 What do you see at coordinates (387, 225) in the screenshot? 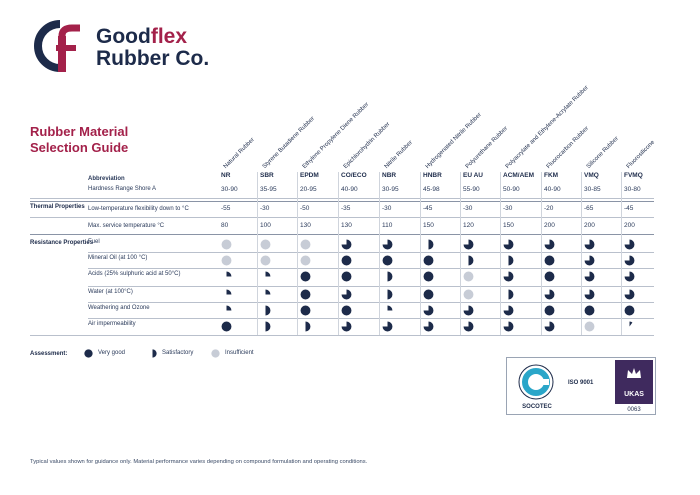
I see `max-temp-value: 110` at bounding box center [387, 225].